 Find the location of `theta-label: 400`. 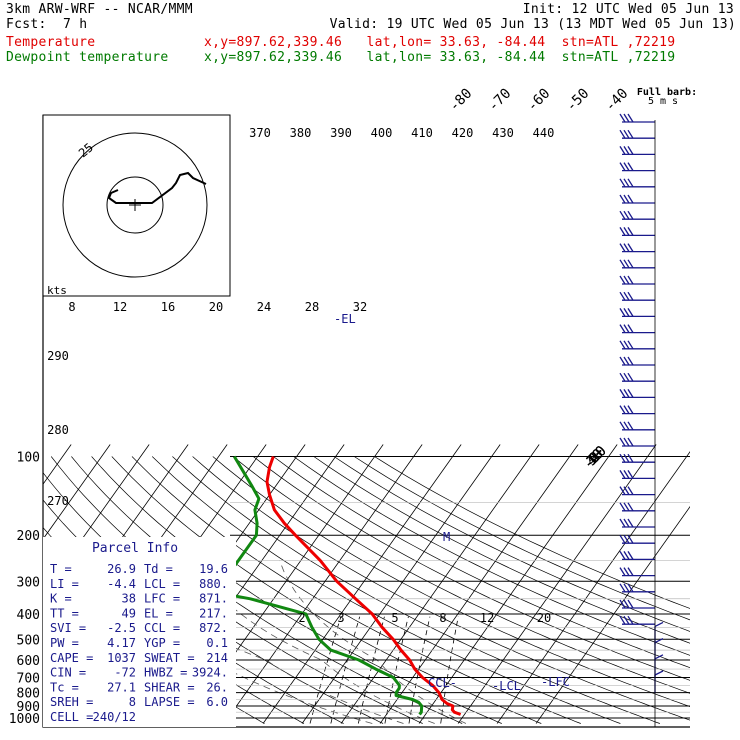

theta-label: 400 is located at coordinates (382, 133).